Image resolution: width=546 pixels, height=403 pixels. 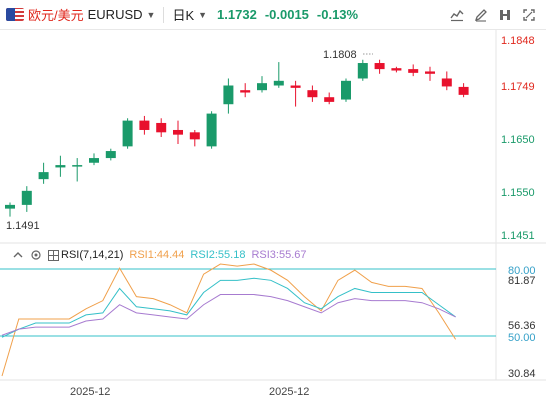 What do you see at coordinates (522, 271) in the screenshot?
I see `rsi-tick-label: 80.00` at bounding box center [522, 271].